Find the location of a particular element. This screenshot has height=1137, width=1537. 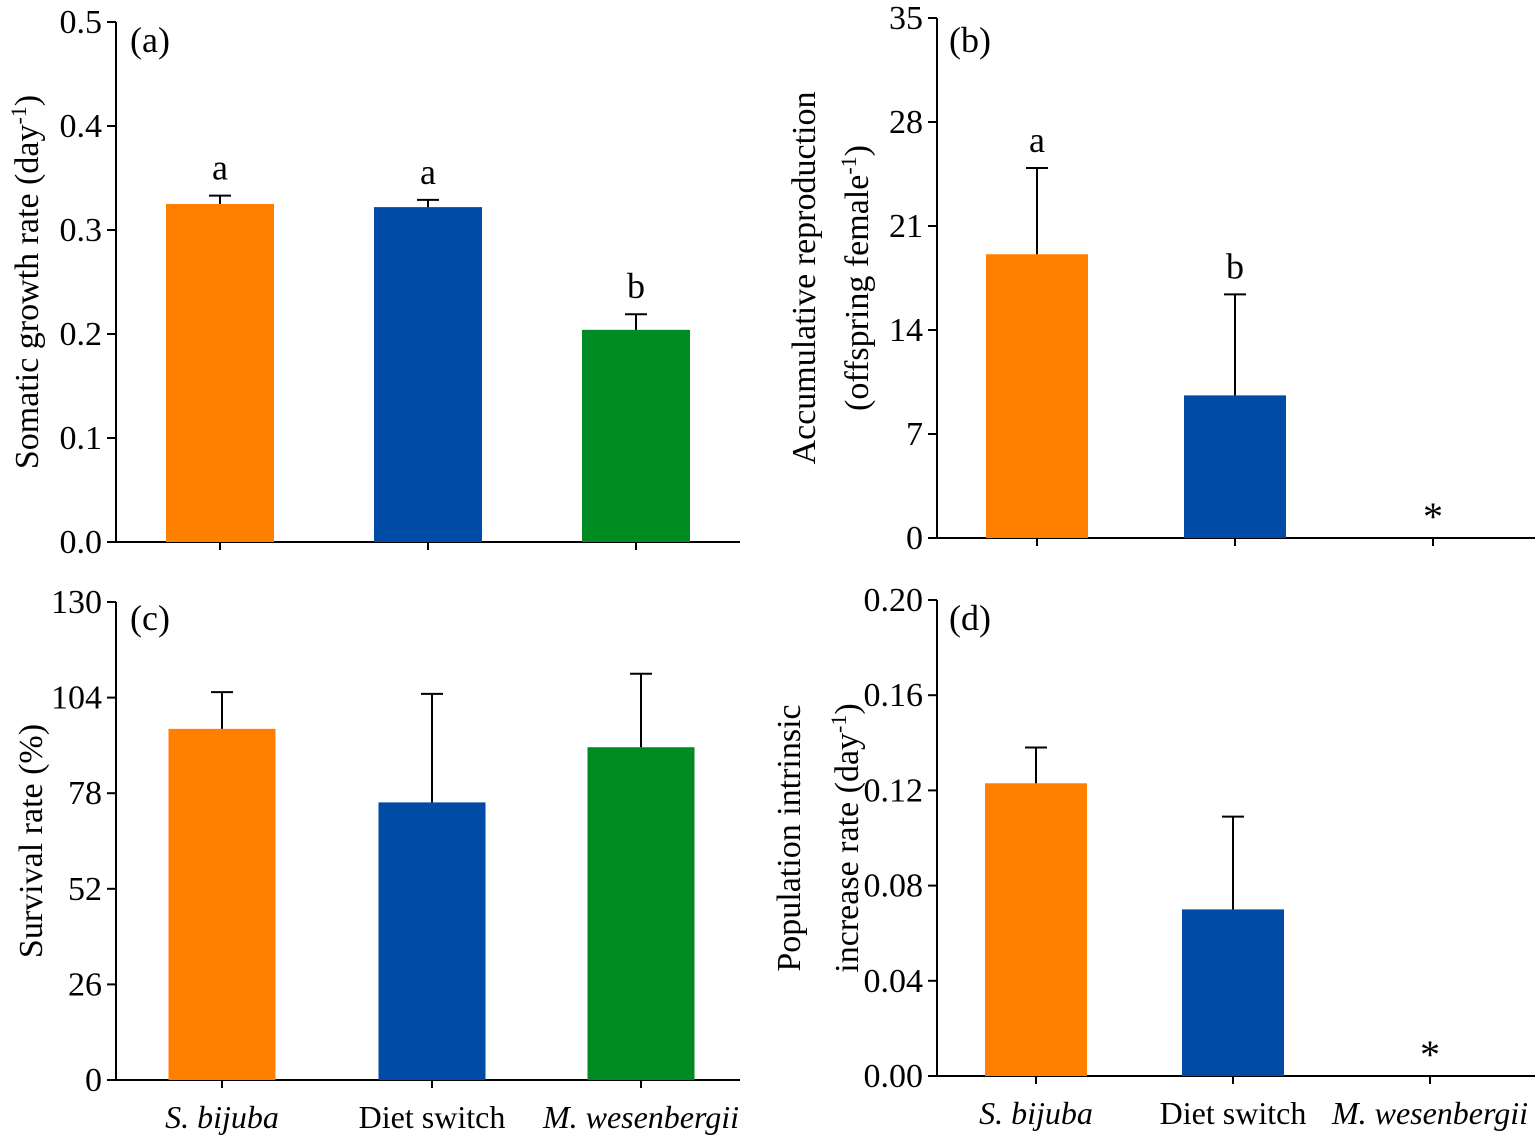

y-tick-label: 0.16 is located at coordinates (894, 695).